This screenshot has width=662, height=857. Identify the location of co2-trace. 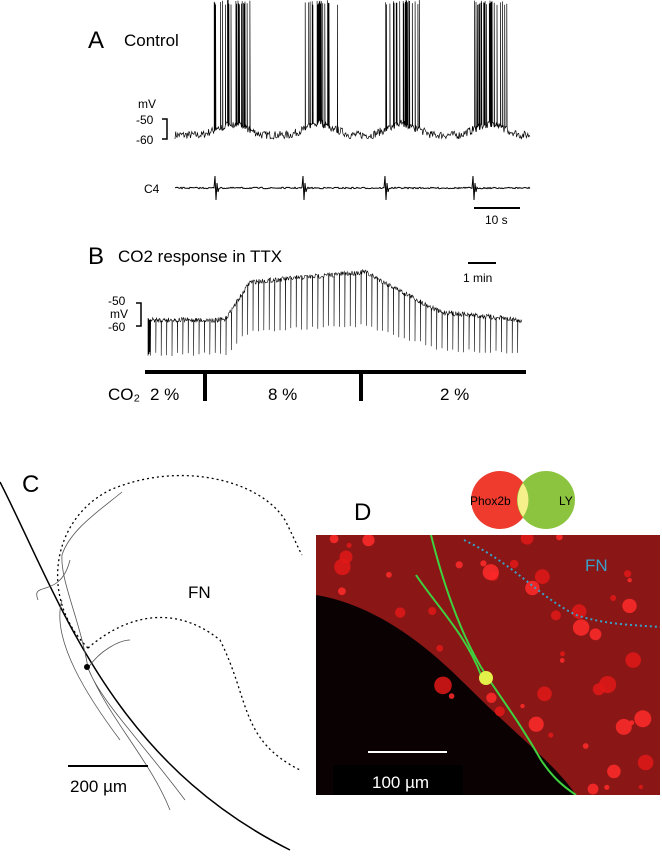
(335, 312).